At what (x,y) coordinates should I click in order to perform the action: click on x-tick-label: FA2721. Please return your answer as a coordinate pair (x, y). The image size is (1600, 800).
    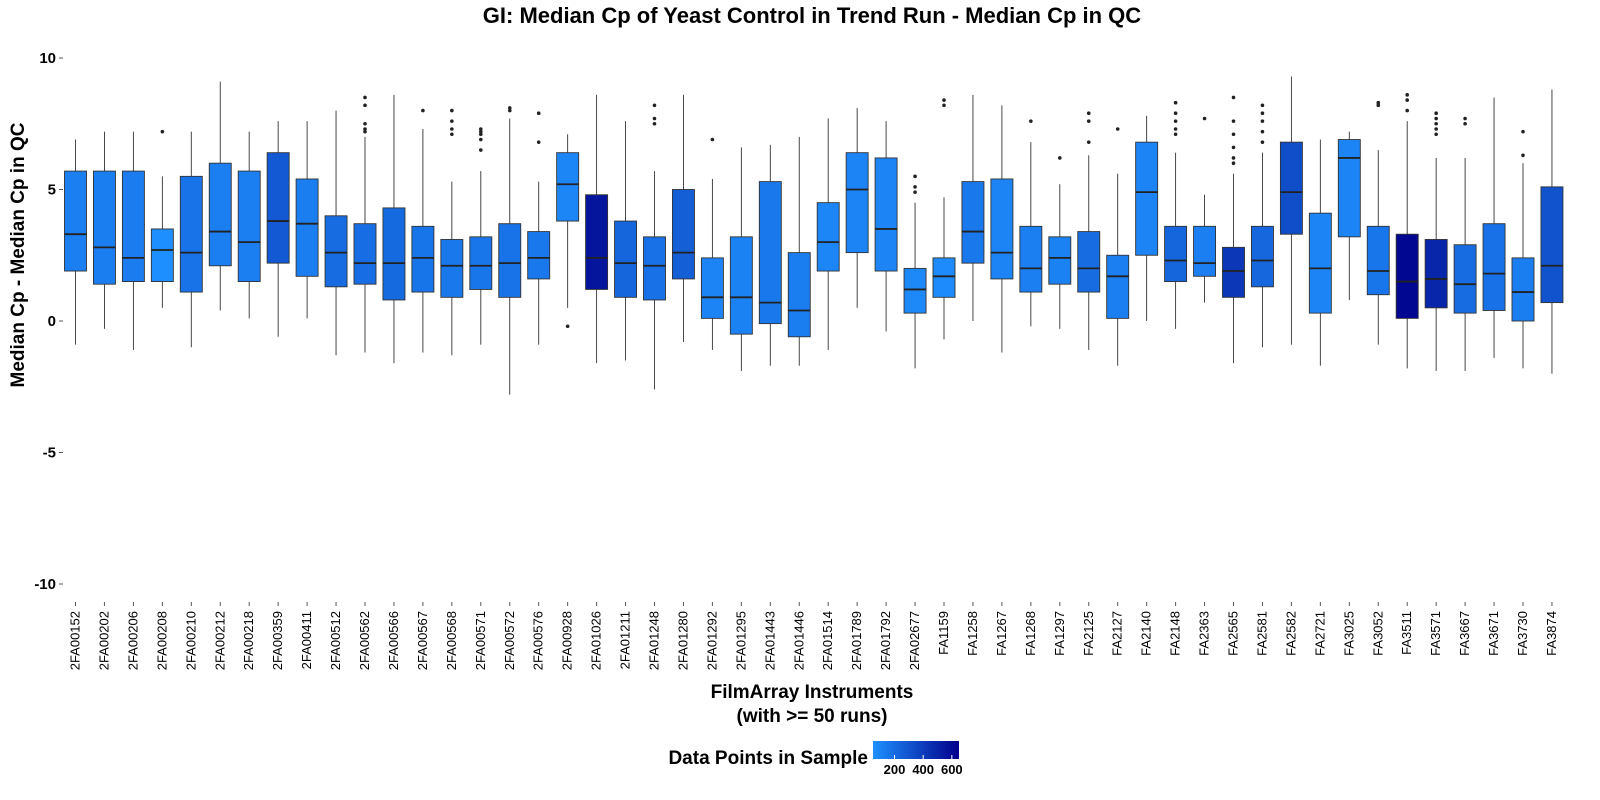
    Looking at the image, I should click on (1319, 633).